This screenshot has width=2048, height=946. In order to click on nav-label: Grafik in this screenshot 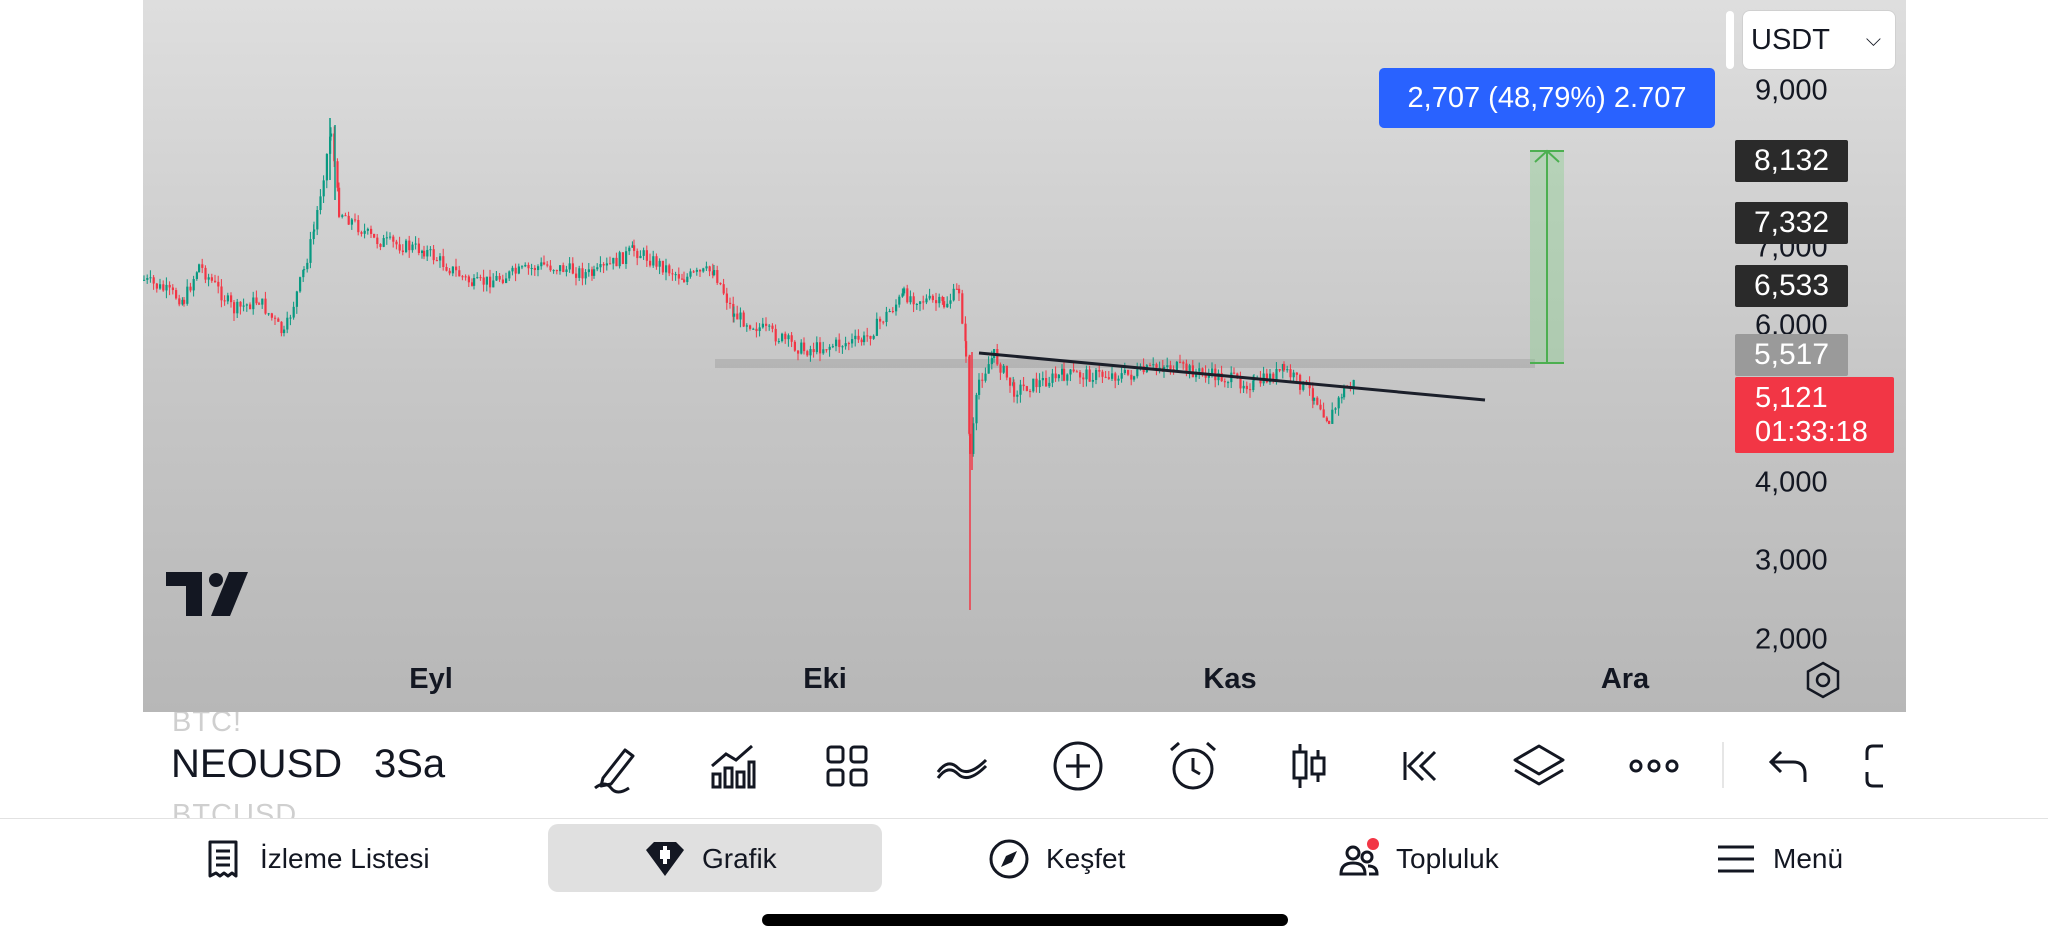, I will do `click(739, 858)`.